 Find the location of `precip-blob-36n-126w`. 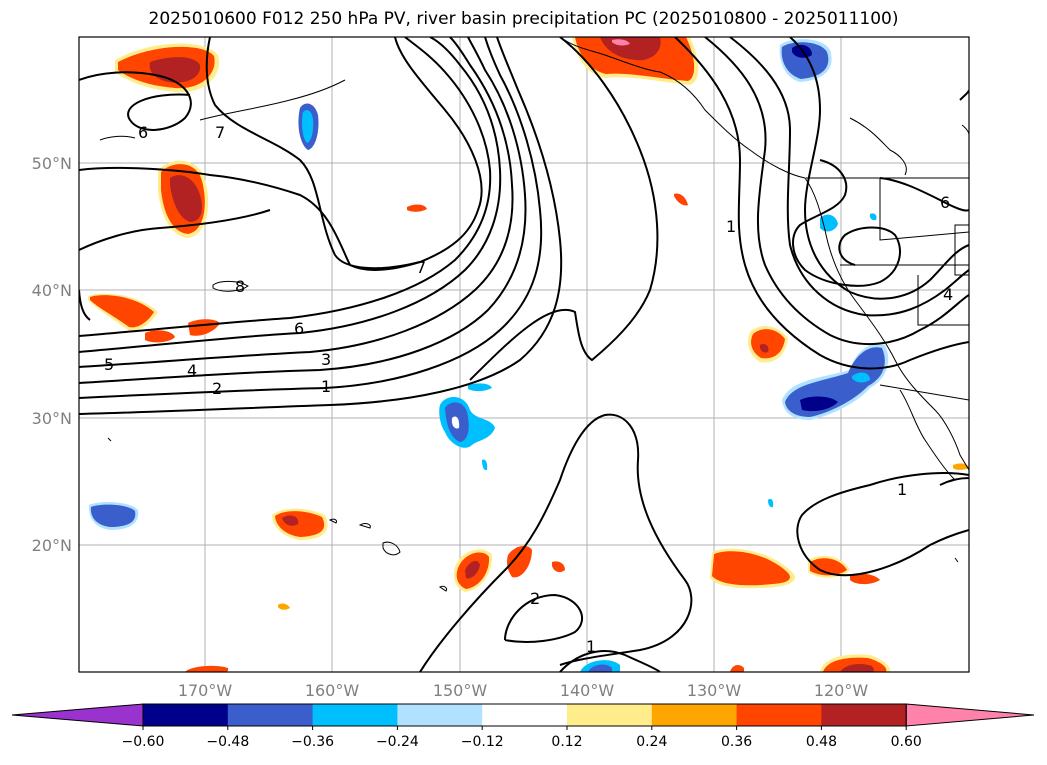

precip-blob-36n-126w is located at coordinates (768, 344).